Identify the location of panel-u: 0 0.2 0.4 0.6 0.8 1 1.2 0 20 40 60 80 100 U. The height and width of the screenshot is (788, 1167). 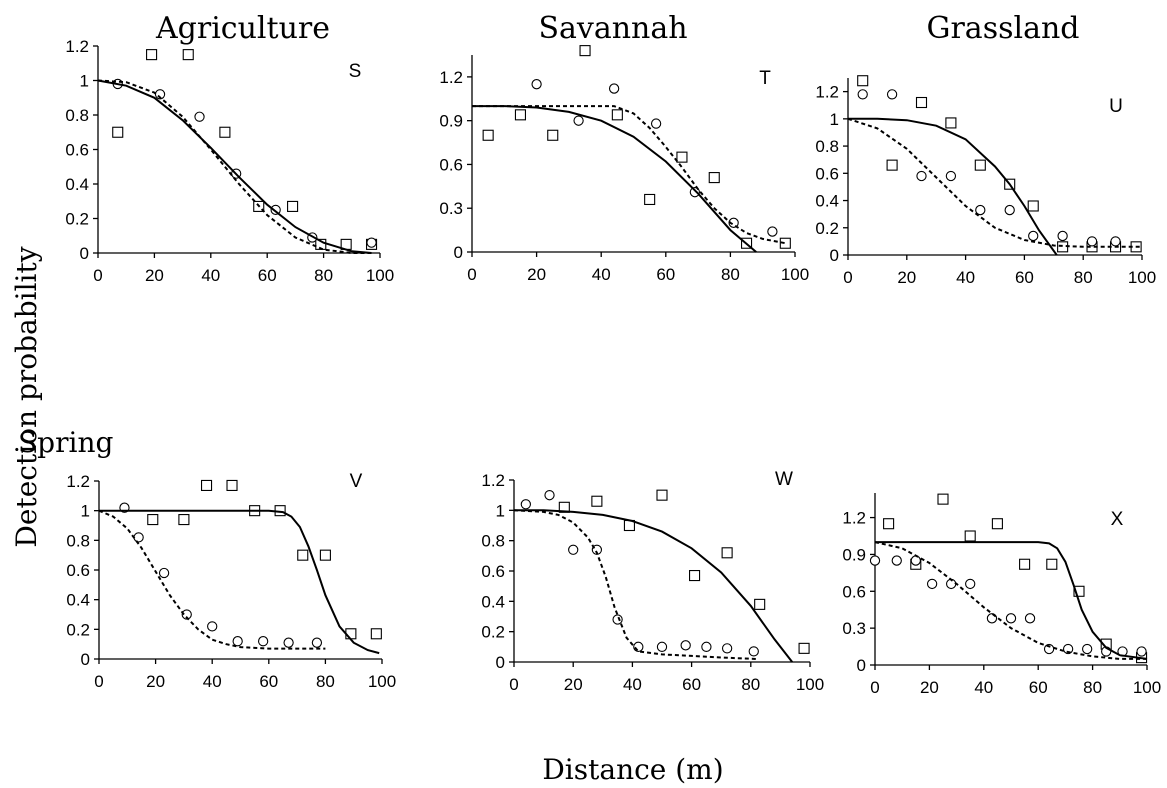
(985, 181).